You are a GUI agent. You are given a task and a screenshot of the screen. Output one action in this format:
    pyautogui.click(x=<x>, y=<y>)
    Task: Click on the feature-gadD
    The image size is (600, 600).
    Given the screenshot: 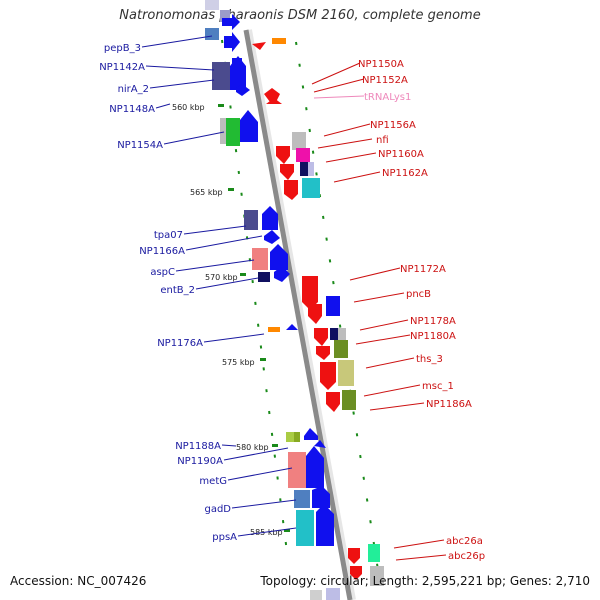 What is the action you would take?
    pyautogui.click(x=302, y=499)
    